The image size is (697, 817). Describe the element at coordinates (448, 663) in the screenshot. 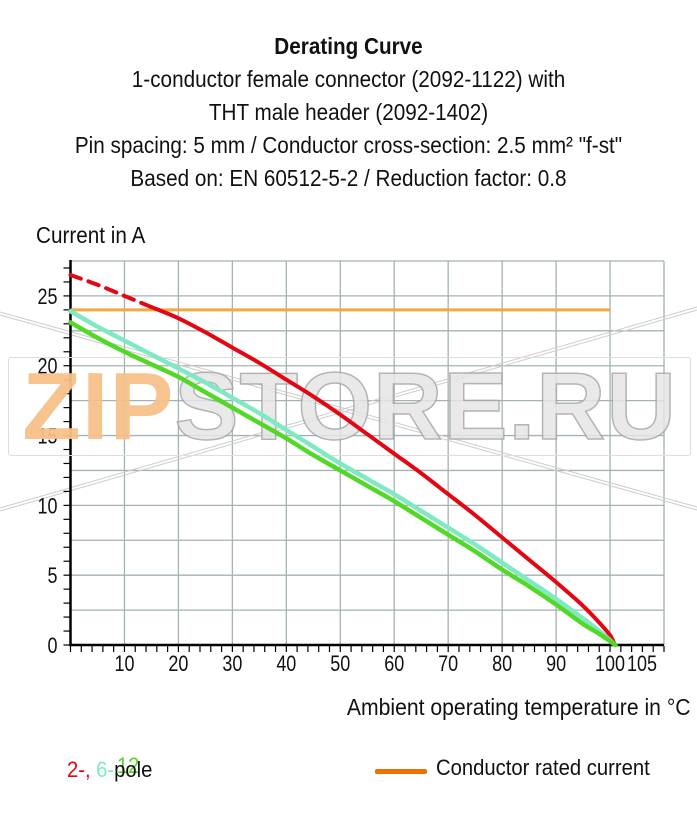

I see `x-tick-label: 70` at that location.